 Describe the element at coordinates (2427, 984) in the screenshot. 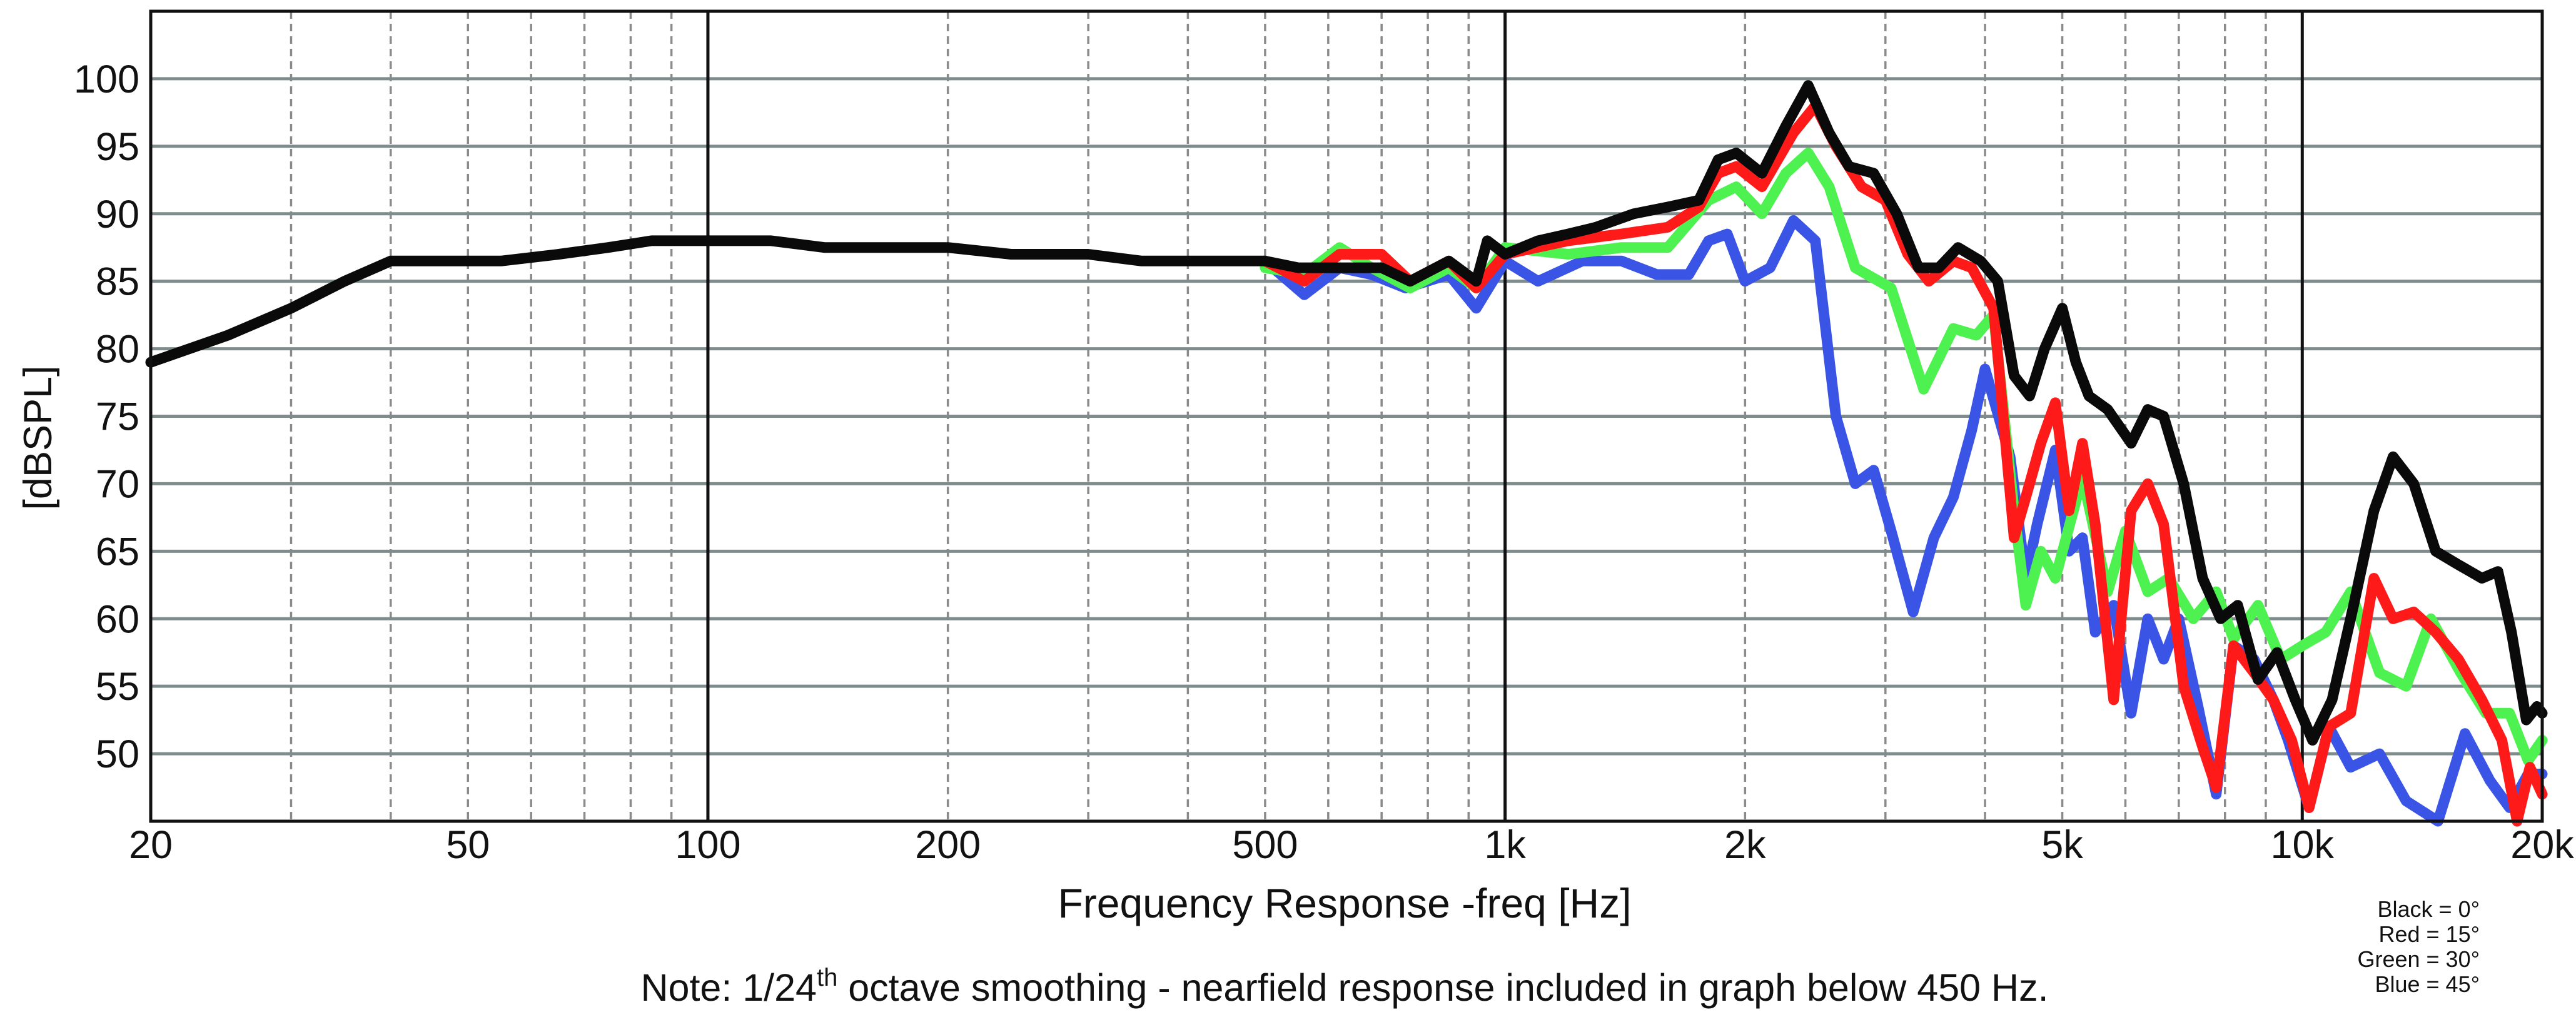

I see `legend-entry-blue: Blue = 45°` at that location.